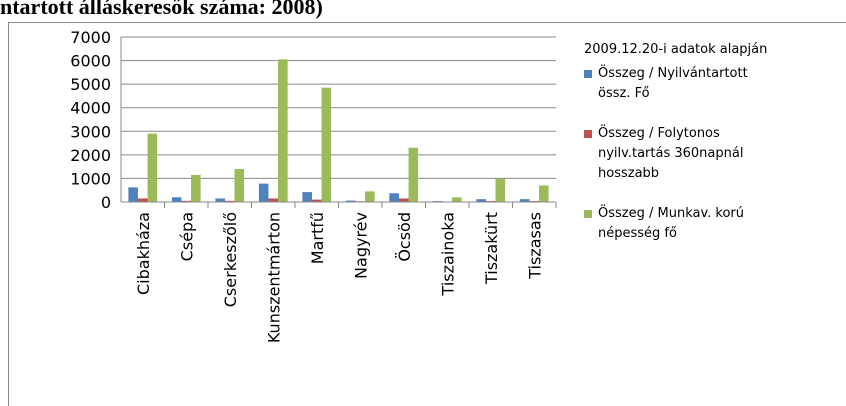 The width and height of the screenshot is (846, 406). I want to click on x-tick-label: Tiszakürt, so click(491, 248).